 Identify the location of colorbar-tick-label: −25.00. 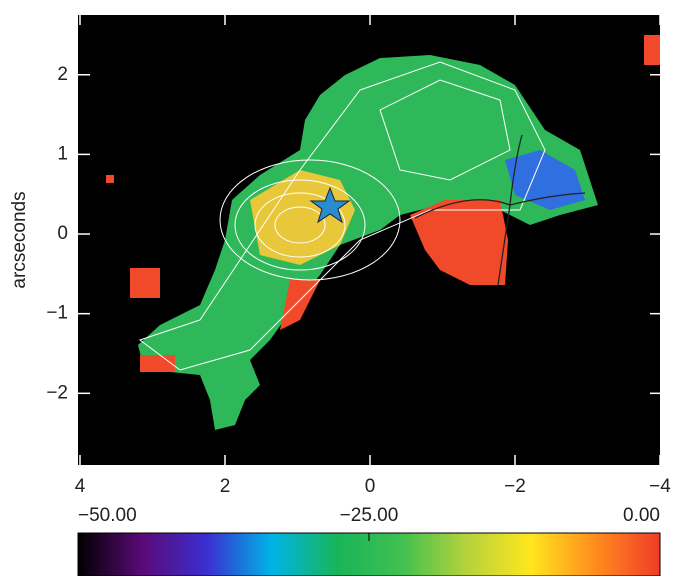
(369, 515).